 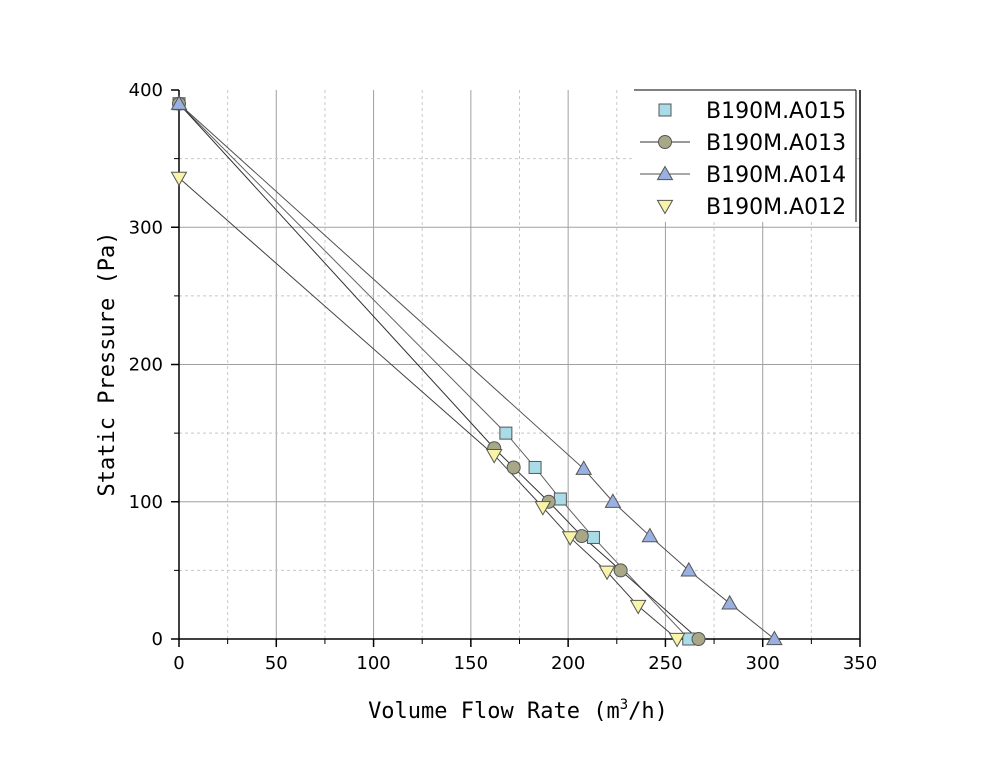 What do you see at coordinates (776, 143) in the screenshot?
I see `legend-label-2: B190M.A013` at bounding box center [776, 143].